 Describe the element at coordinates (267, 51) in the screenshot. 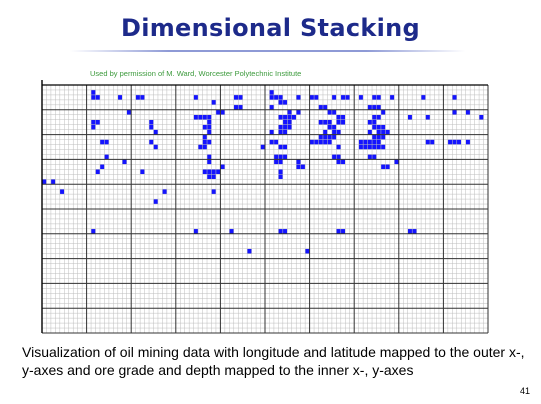

I see `title-underline` at that location.